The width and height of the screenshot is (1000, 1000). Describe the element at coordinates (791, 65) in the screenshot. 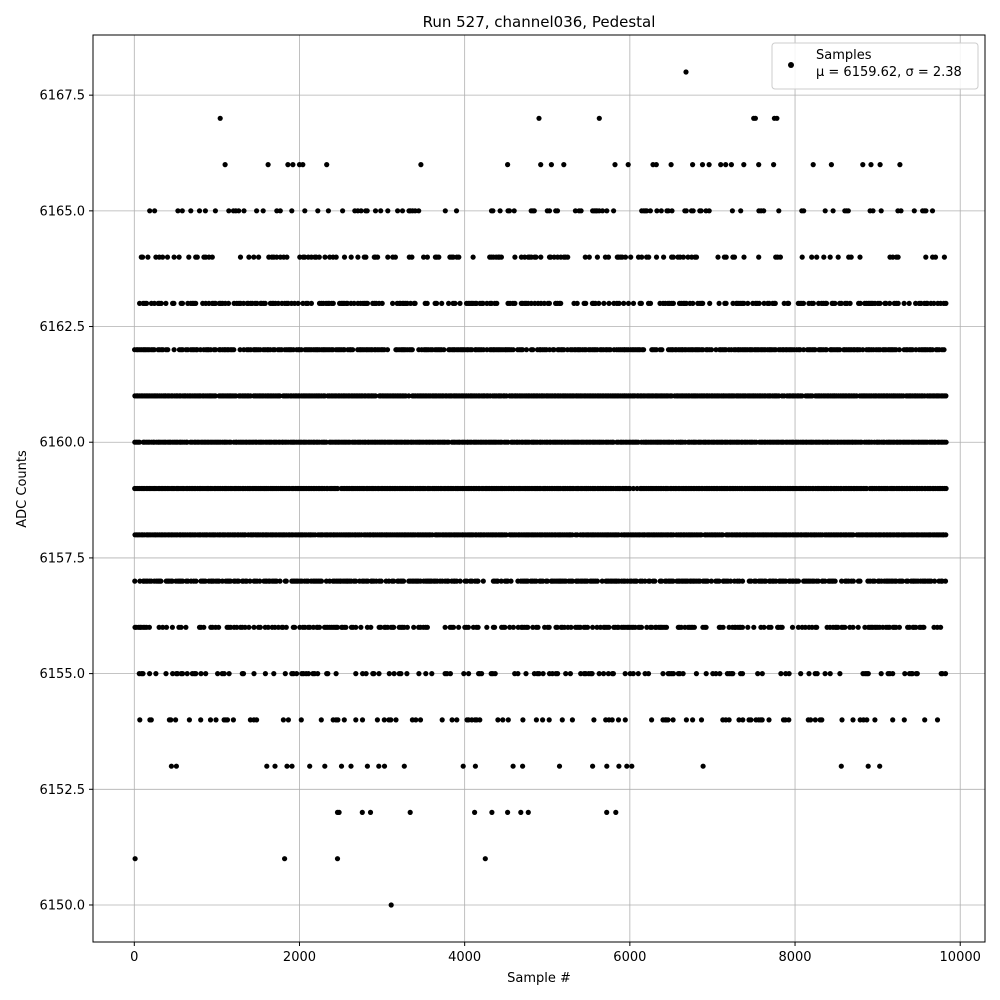

I see `legend-marker` at that location.